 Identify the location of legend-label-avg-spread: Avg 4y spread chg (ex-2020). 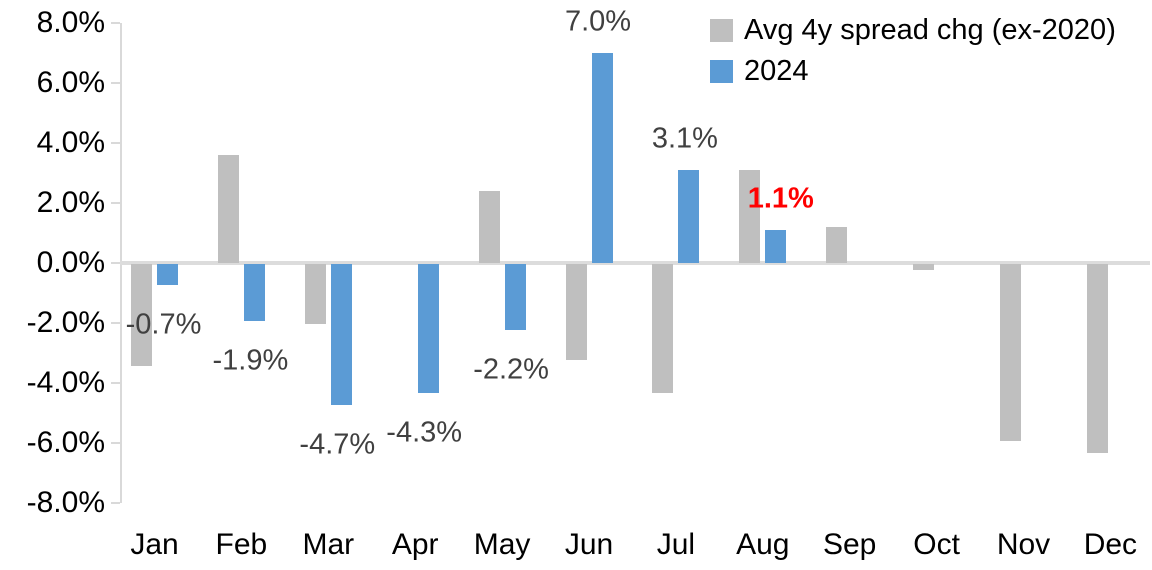
(930, 30).